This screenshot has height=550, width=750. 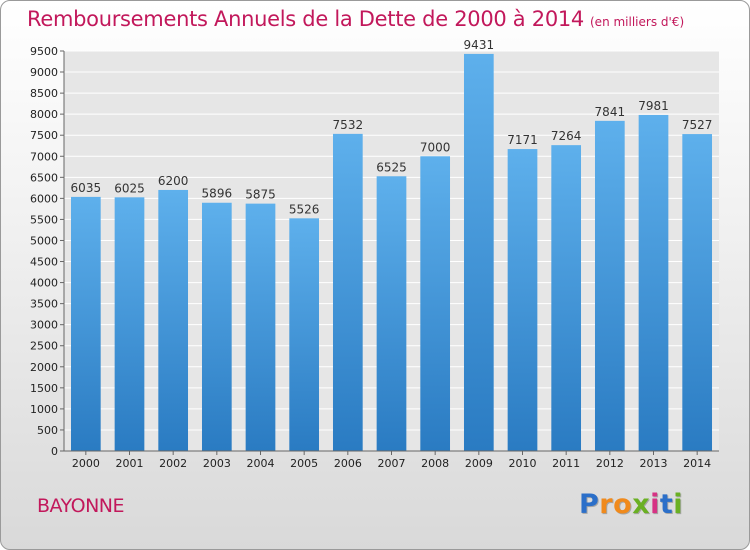 What do you see at coordinates (666, 504) in the screenshot?
I see `logo-letter: t` at bounding box center [666, 504].